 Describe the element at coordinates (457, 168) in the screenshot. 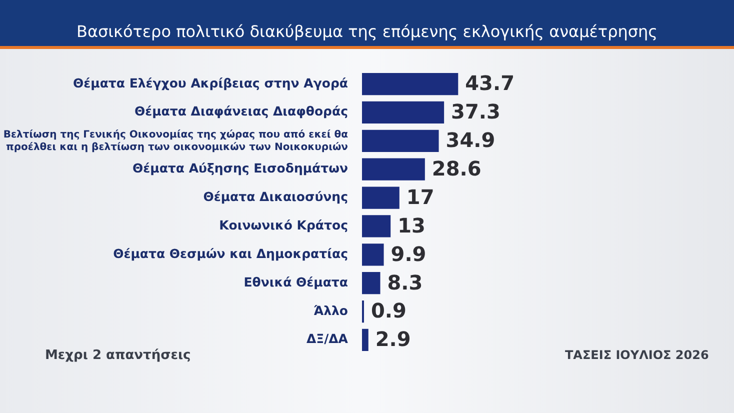

I see `data-label: 28.6` at that location.